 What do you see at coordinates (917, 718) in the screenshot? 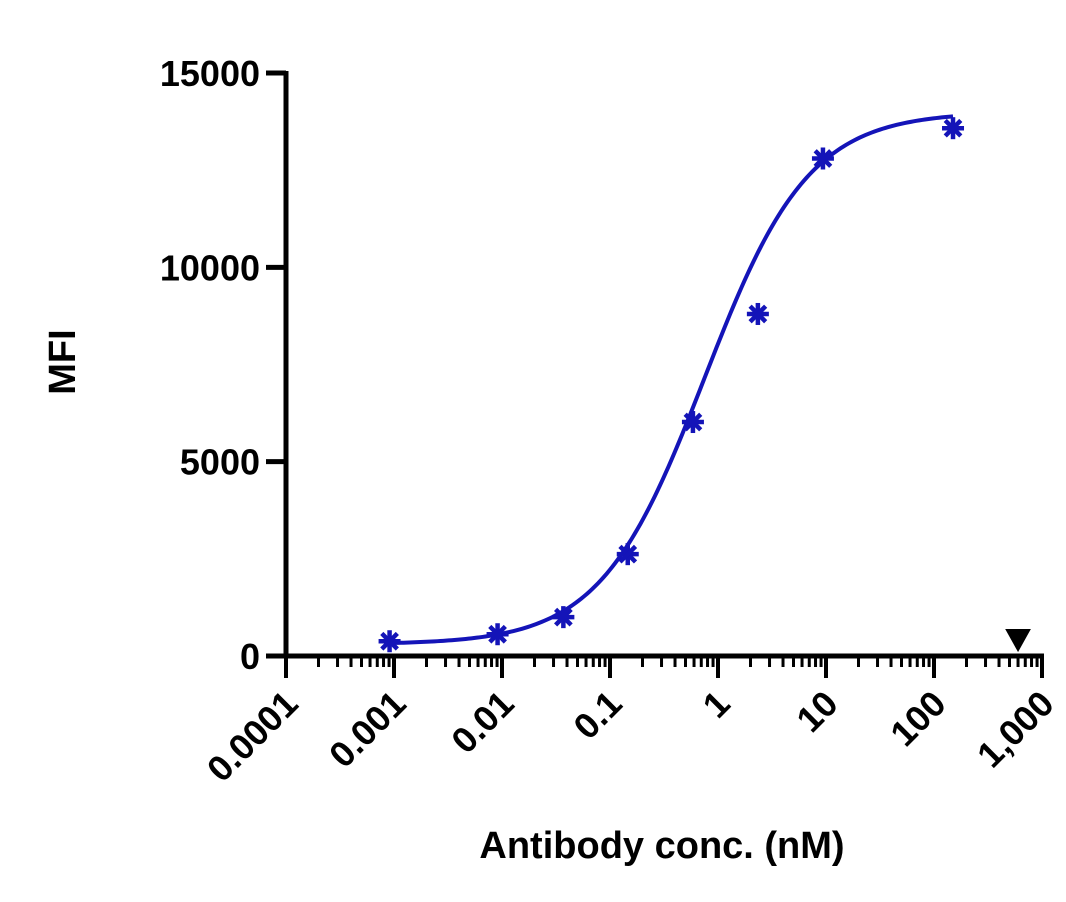
I see `x-tick-label: 100` at bounding box center [917, 718].